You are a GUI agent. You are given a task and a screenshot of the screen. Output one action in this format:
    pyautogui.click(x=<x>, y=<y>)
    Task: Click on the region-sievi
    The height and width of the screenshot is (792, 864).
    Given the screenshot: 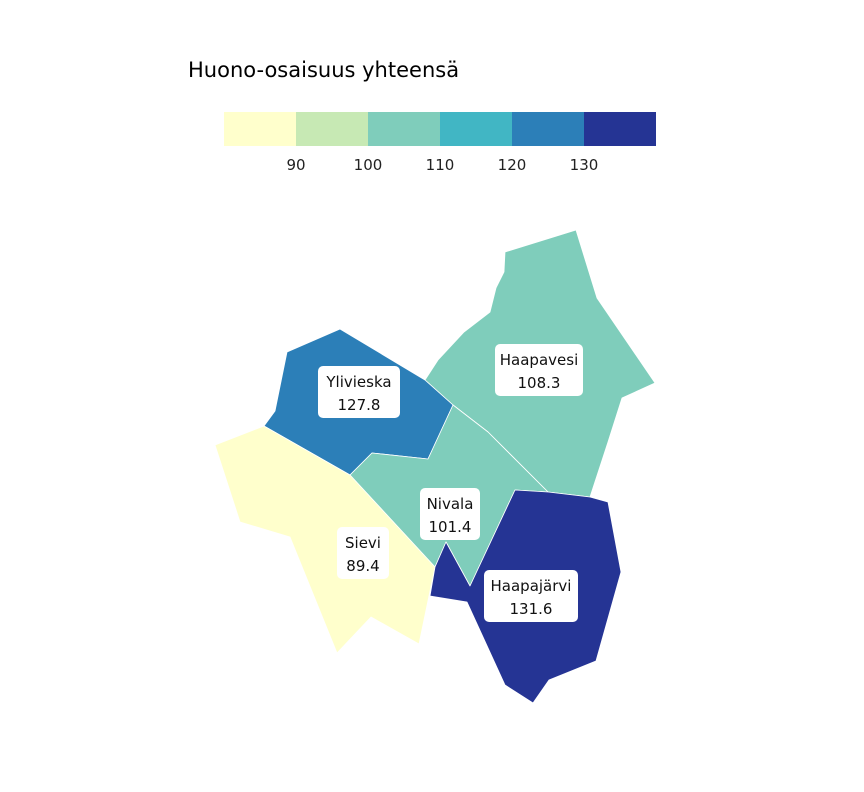 What is the action you would take?
    pyautogui.click(x=325, y=539)
    